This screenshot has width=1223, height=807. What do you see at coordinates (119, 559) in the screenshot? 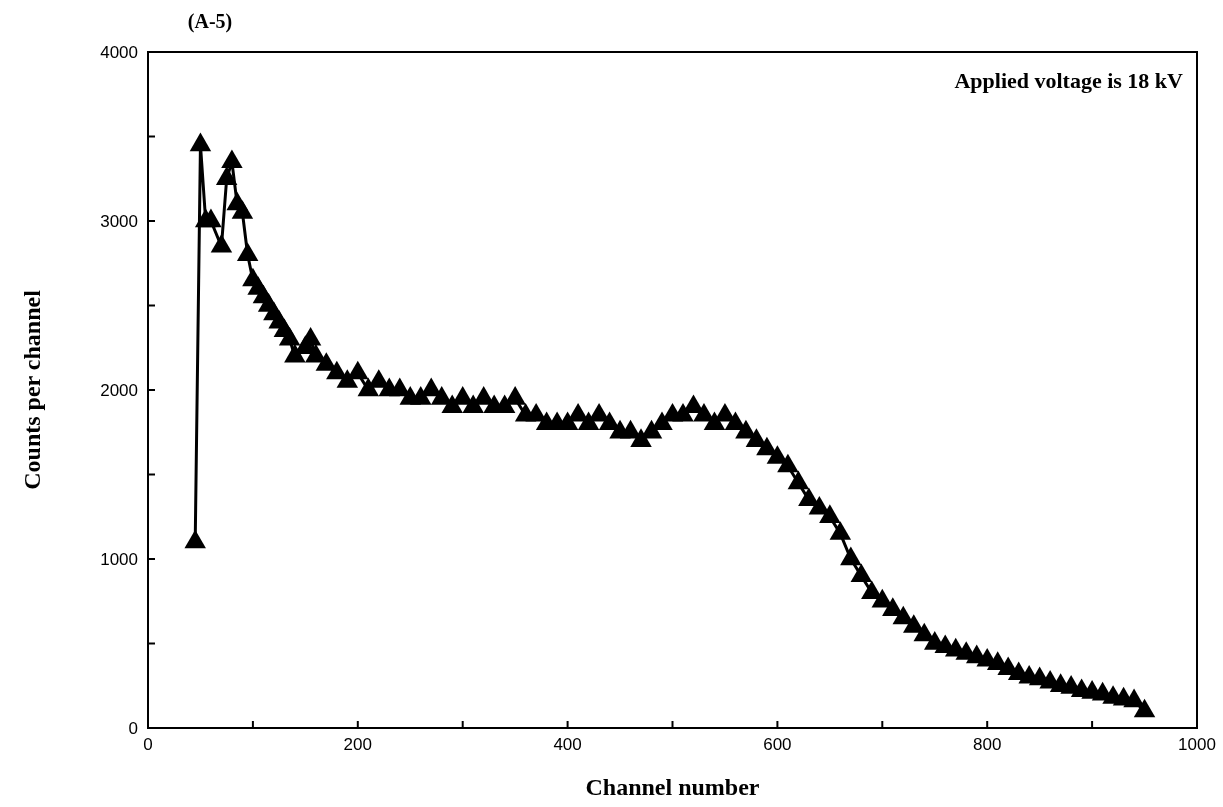
I see `y-tick-label: 1000` at bounding box center [119, 559].